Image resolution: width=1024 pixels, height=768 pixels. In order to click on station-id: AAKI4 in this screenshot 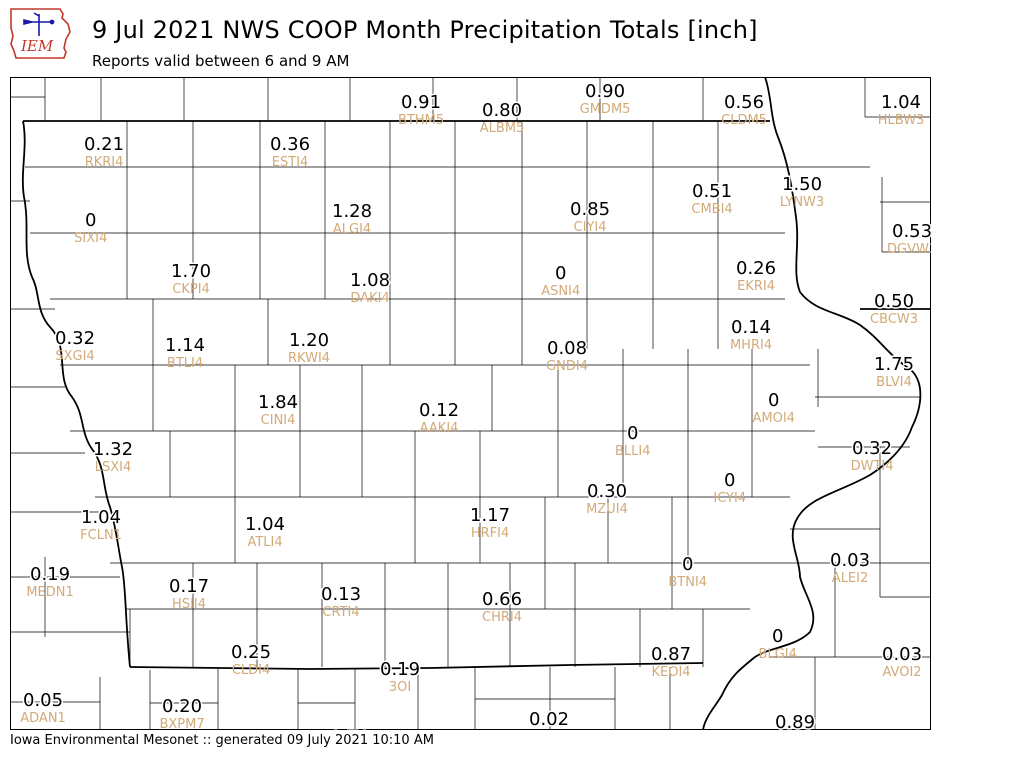, I will do `click(439, 428)`.